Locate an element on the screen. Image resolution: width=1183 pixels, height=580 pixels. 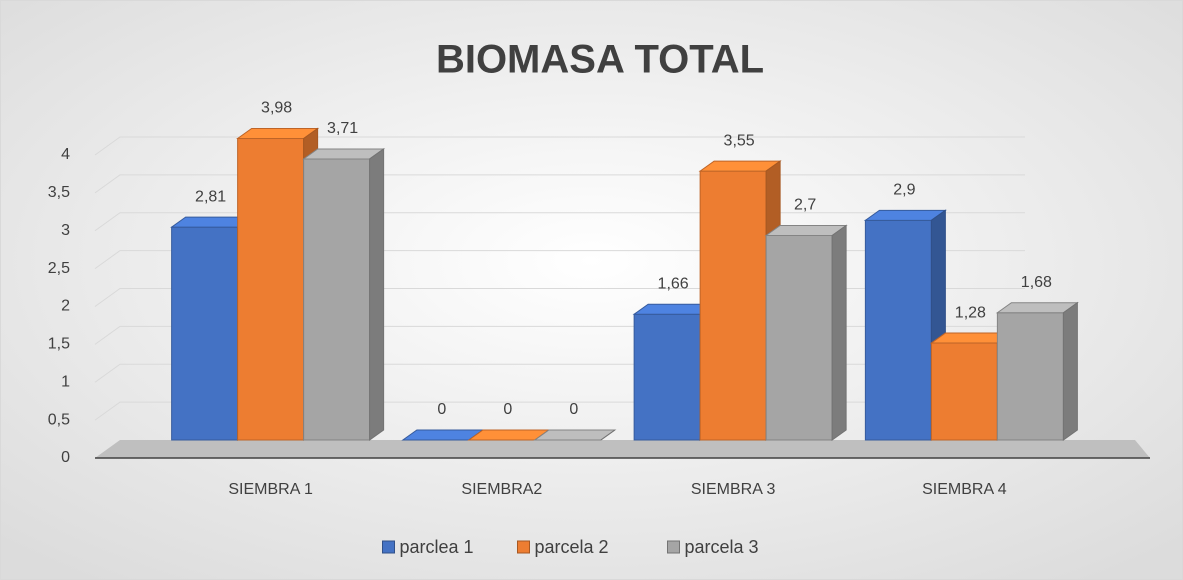
data-label: 2,9 is located at coordinates (904, 190).